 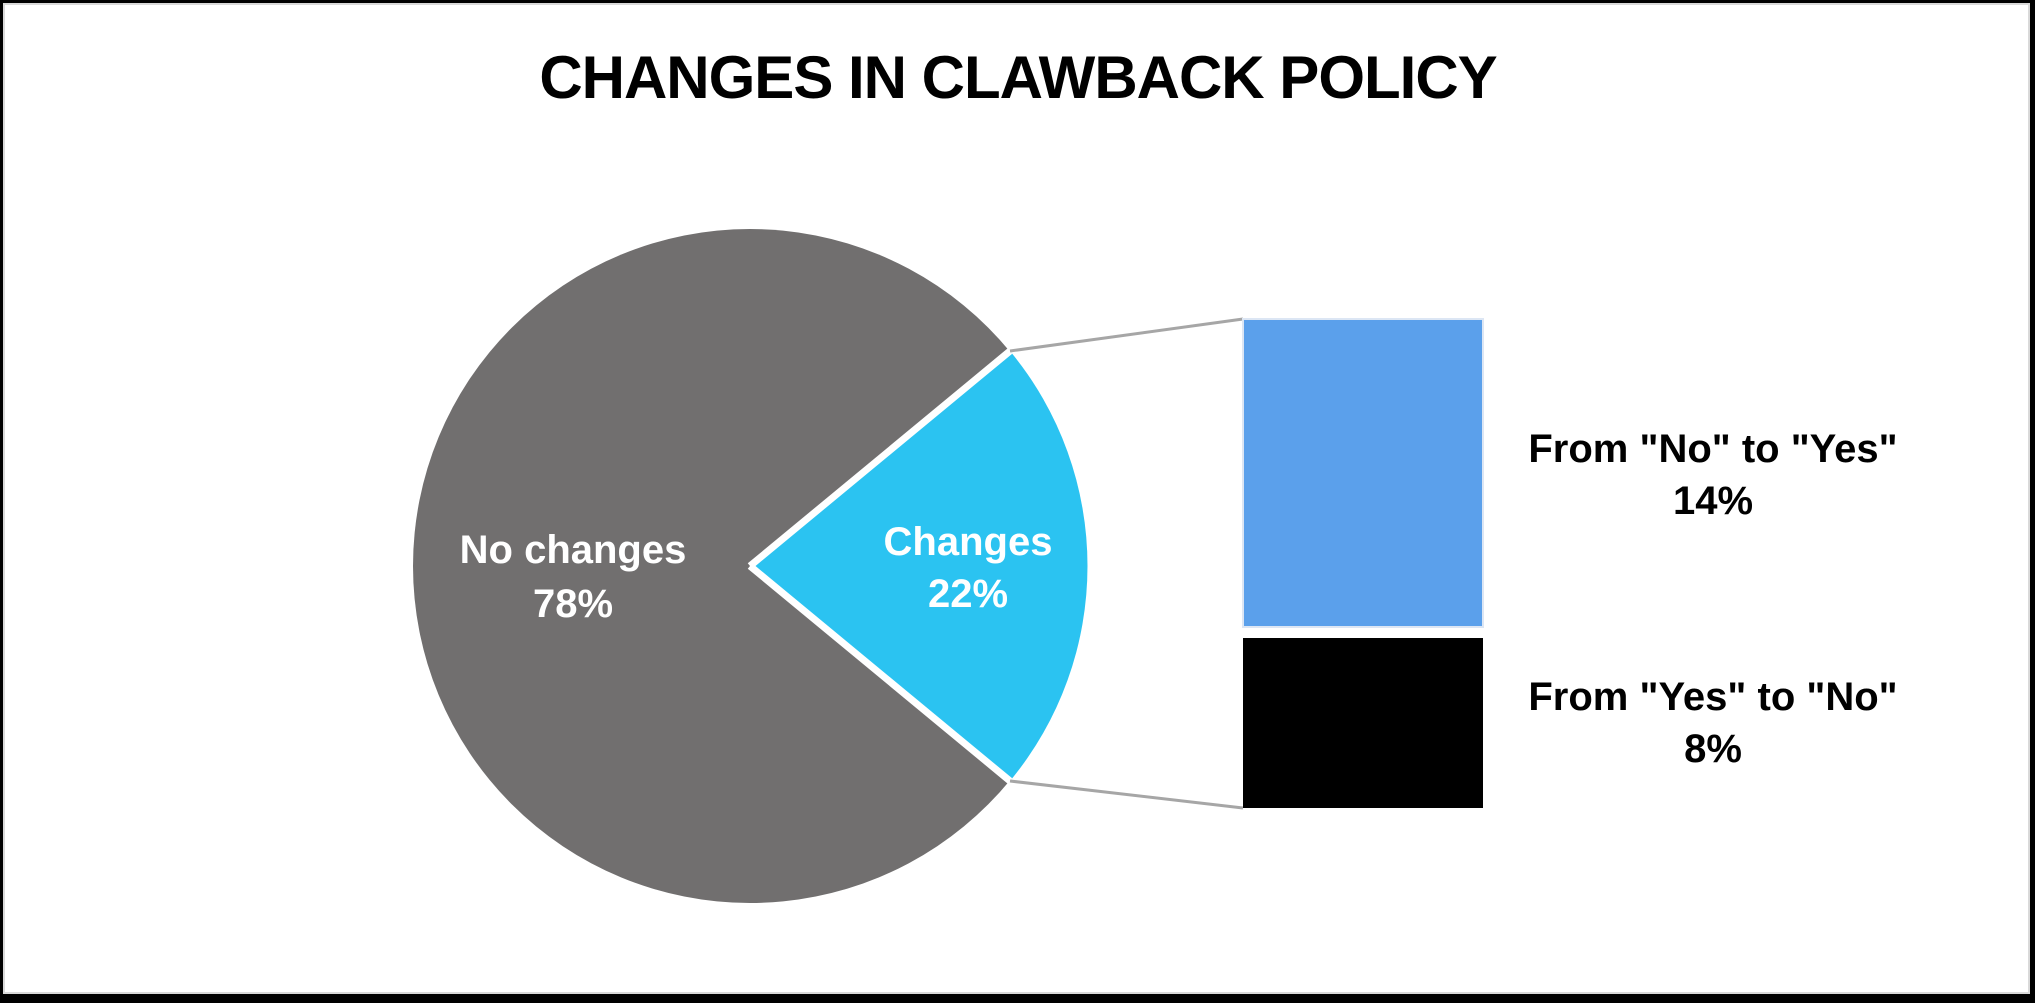 What do you see at coordinates (968, 542) in the screenshot?
I see `pie-label-changes-text: Changes` at bounding box center [968, 542].